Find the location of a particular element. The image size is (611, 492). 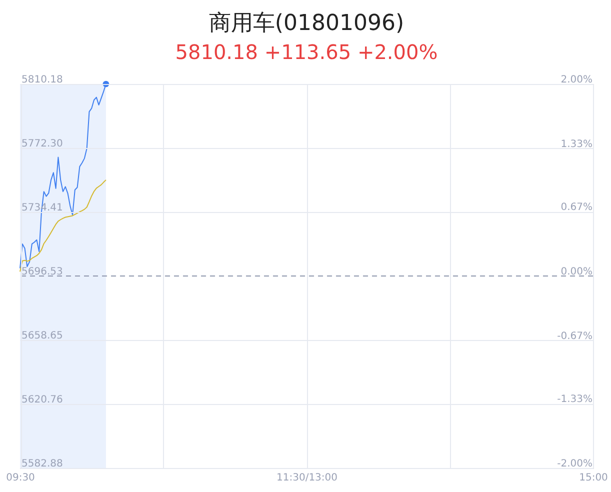

x-tick-label: 11:30/13:00 is located at coordinates (307, 478).